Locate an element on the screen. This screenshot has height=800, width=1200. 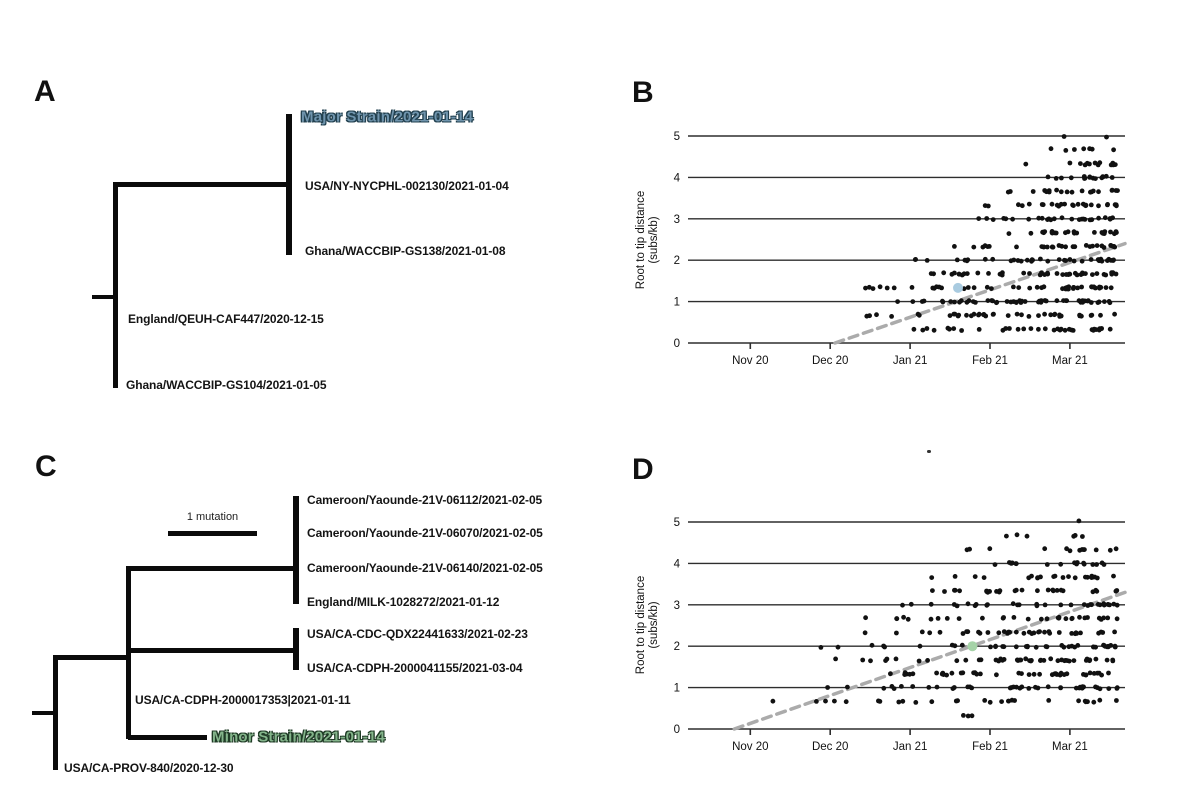
x-tick-label: Jan 21 is located at coordinates (910, 747).